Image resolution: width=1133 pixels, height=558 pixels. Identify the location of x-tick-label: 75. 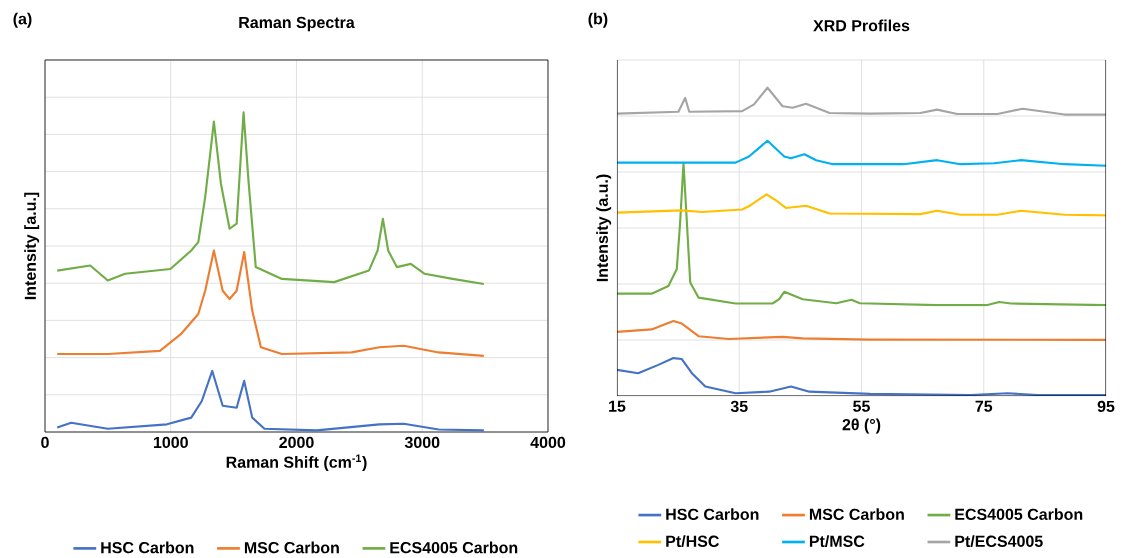
(984, 406).